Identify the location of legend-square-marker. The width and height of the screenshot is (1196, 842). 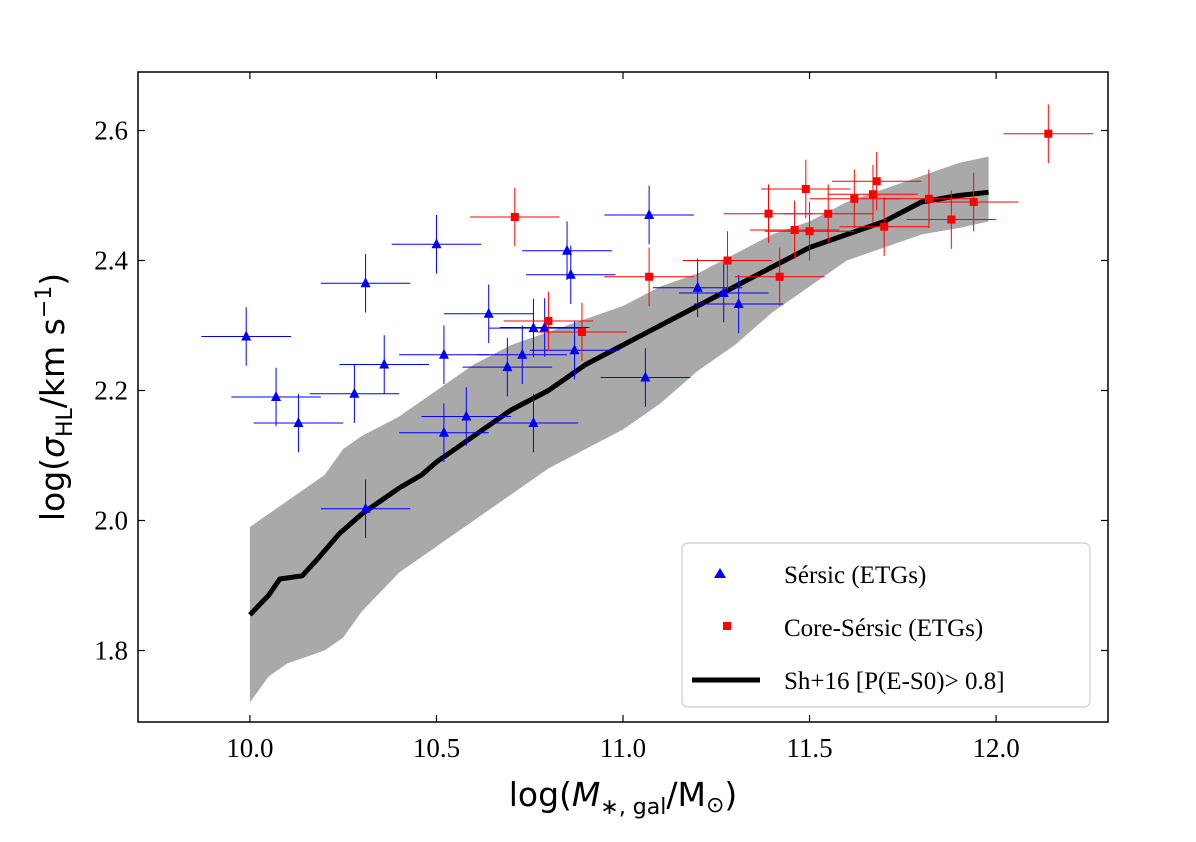
(727, 626).